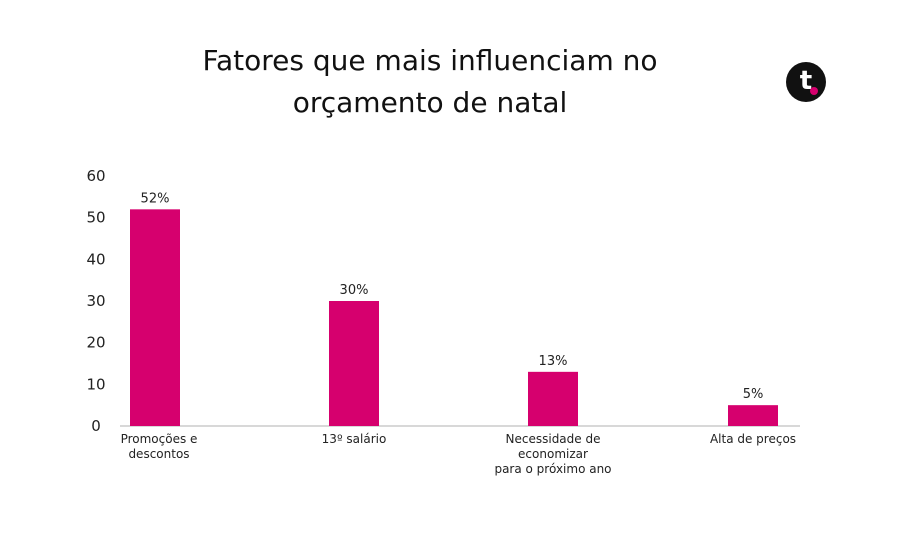  What do you see at coordinates (553, 439) in the screenshot?
I see `category-label: Necessidade de` at bounding box center [553, 439].